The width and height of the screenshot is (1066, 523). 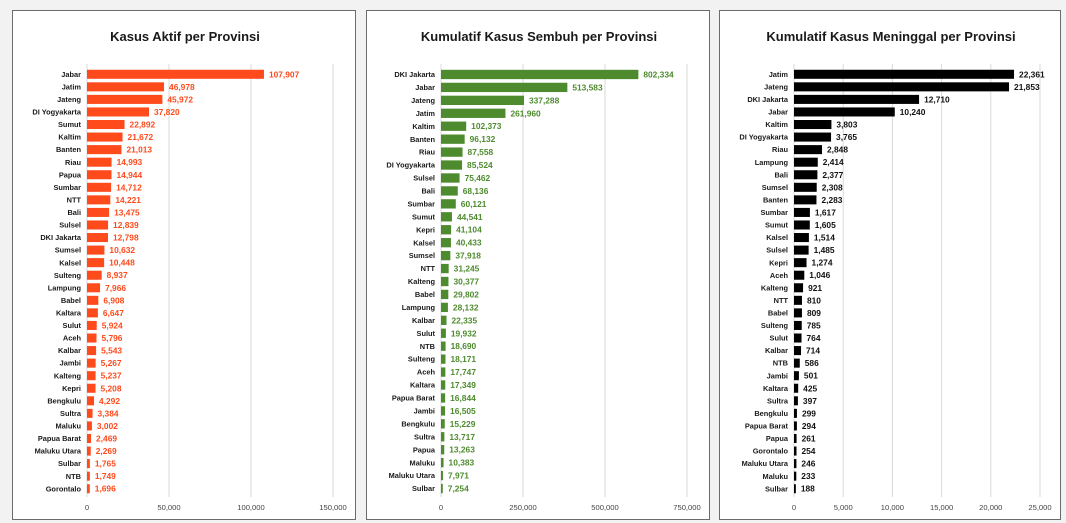 What do you see at coordinates (890, 36) in the screenshot?
I see `deaths-title: Kumulatif Kasus Meninggal per Provinsi` at bounding box center [890, 36].